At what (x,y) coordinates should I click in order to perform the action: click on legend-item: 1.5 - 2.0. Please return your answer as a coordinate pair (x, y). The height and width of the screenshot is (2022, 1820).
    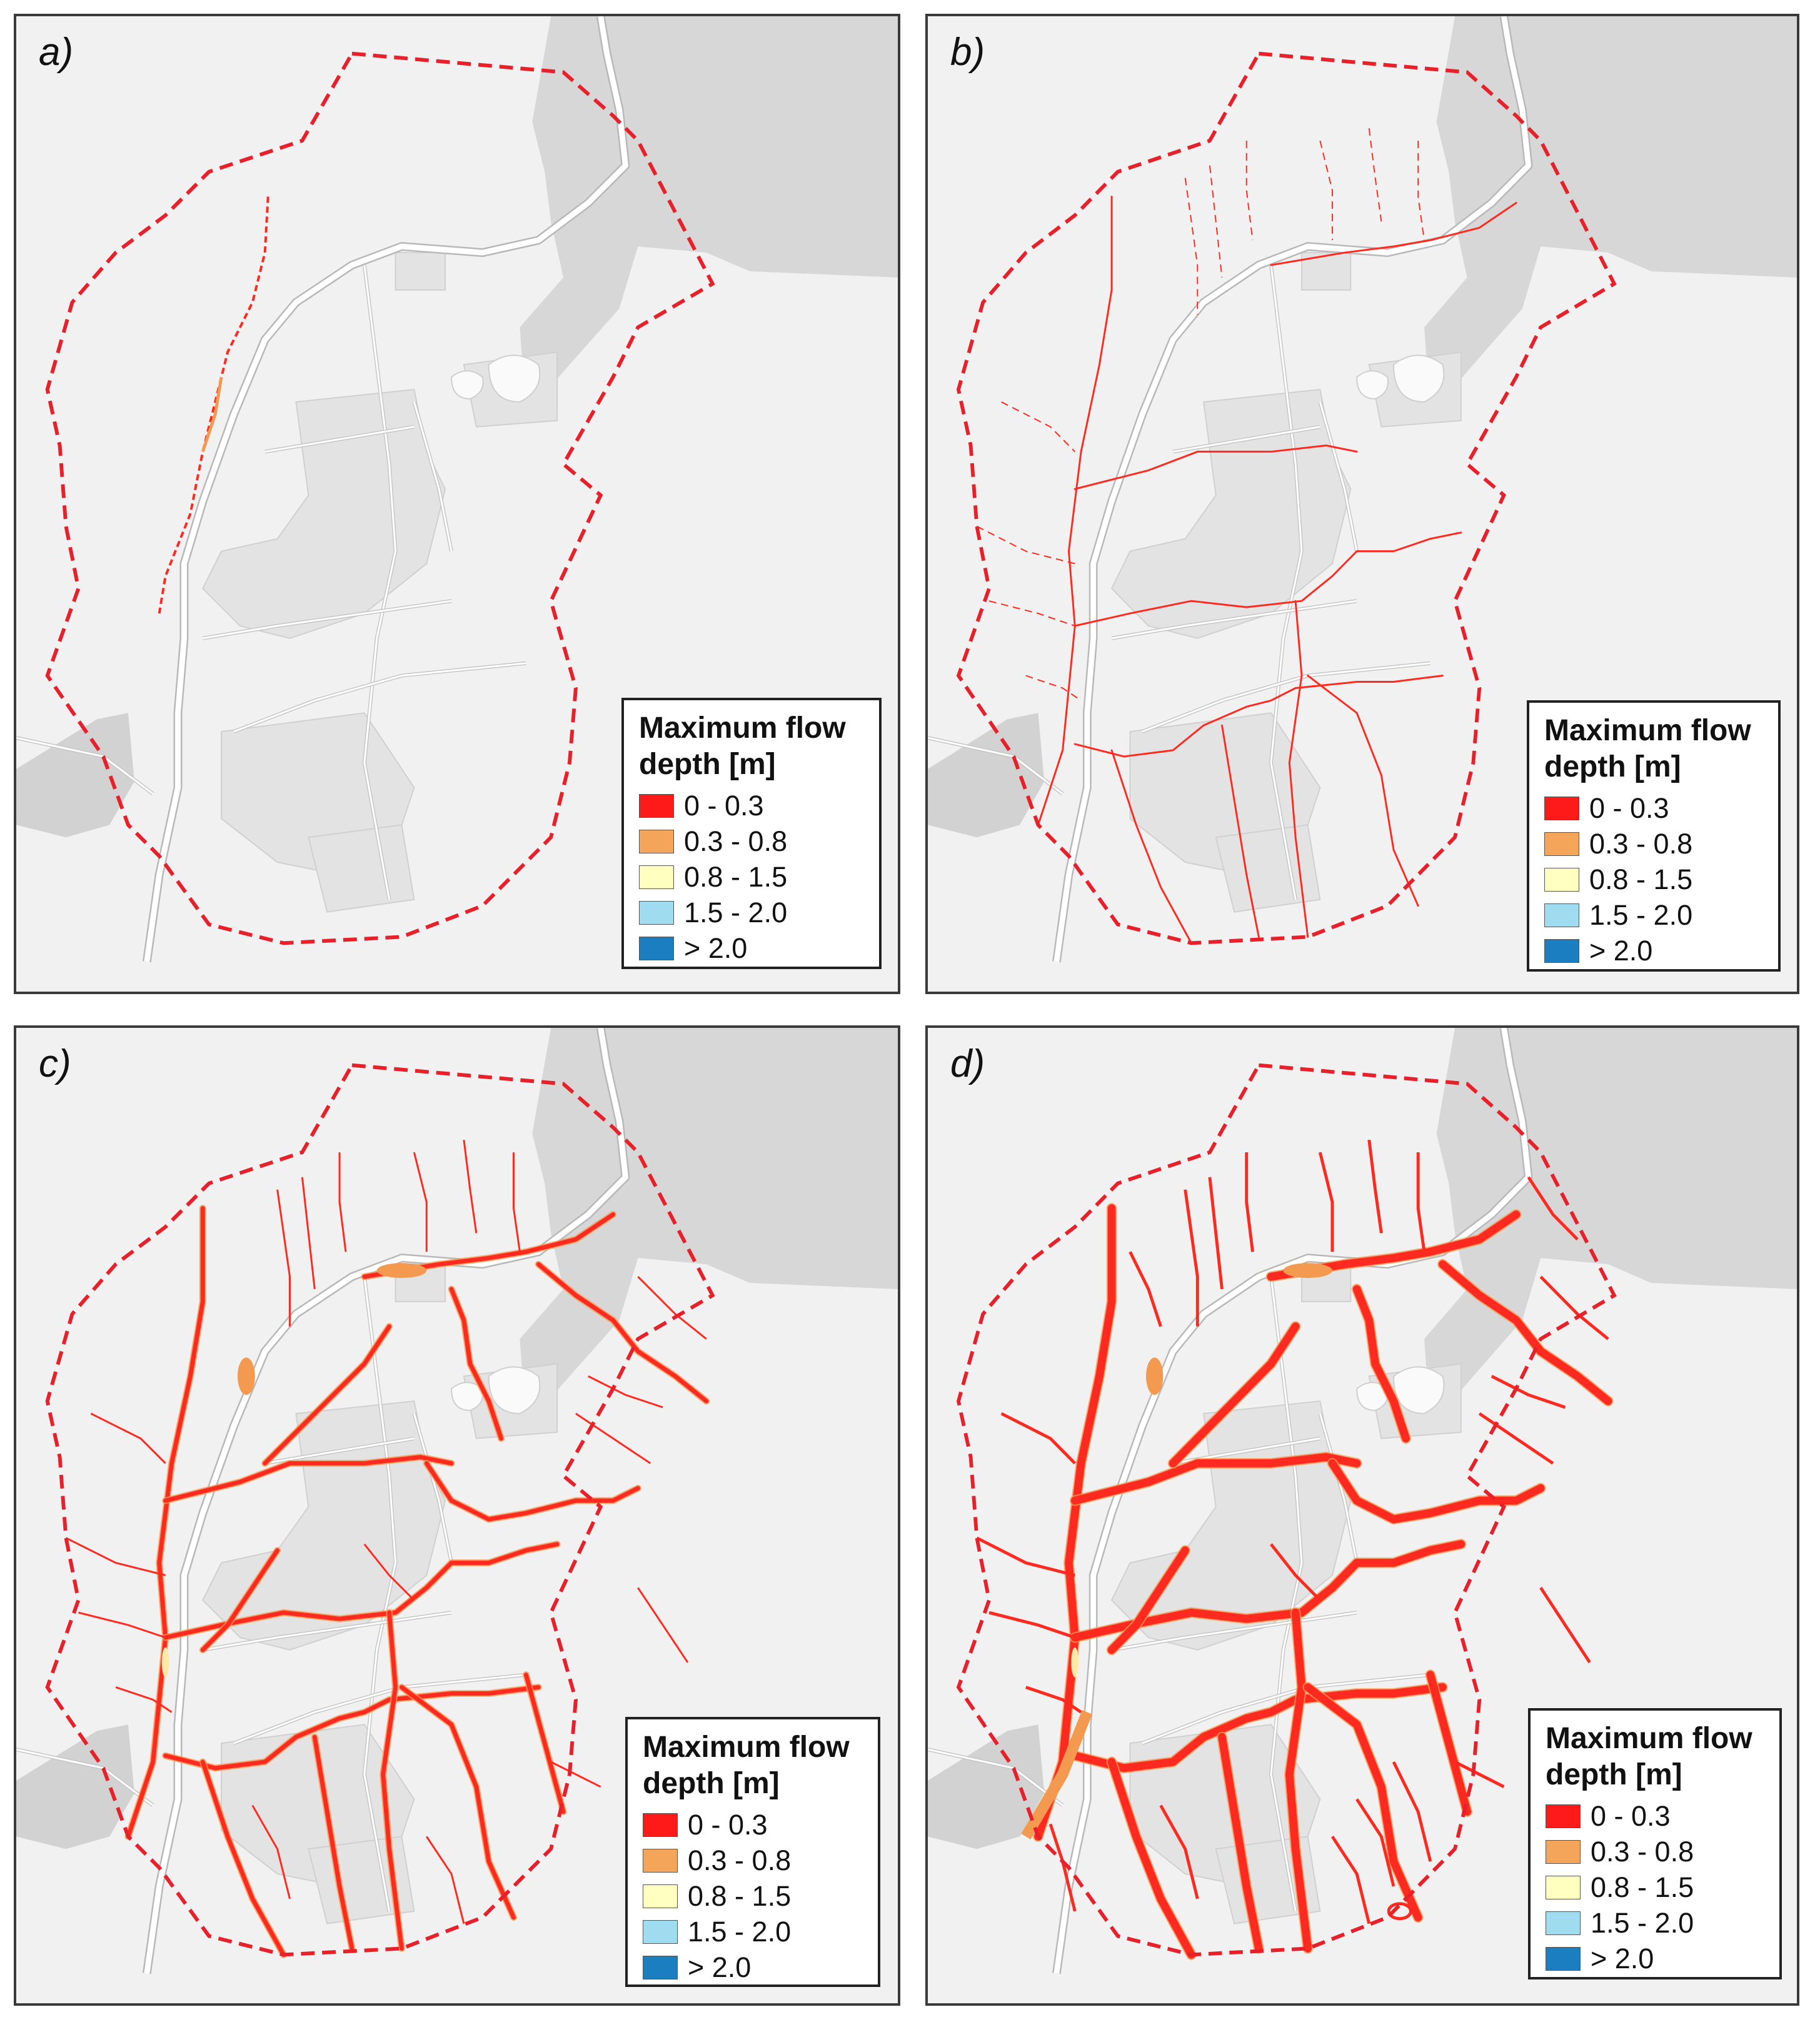
    Looking at the image, I should click on (751, 912).